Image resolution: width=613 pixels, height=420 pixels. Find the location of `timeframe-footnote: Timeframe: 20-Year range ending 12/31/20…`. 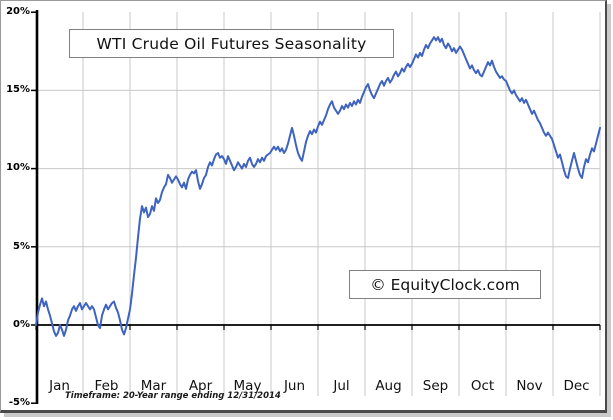

timeframe-footnote: Timeframe: 20-Year range ending 12/31/20… is located at coordinates (173, 396).